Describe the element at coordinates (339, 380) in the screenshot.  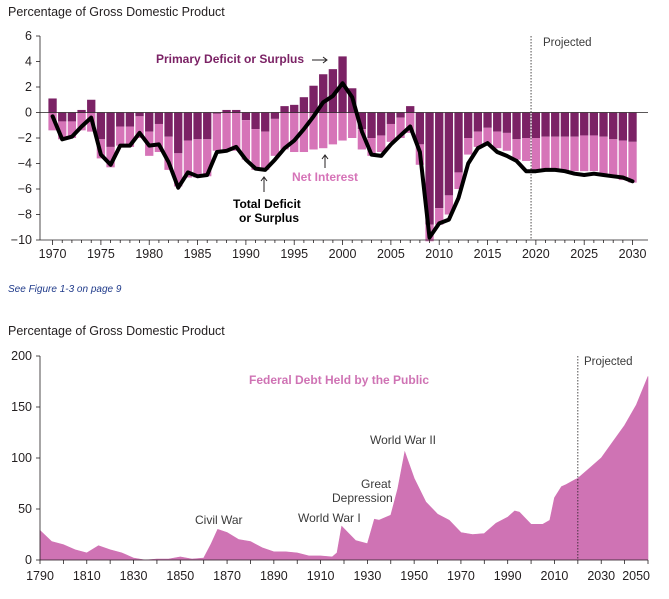
I see `debt-series-label: Federal Debt Held by the Public` at that location.